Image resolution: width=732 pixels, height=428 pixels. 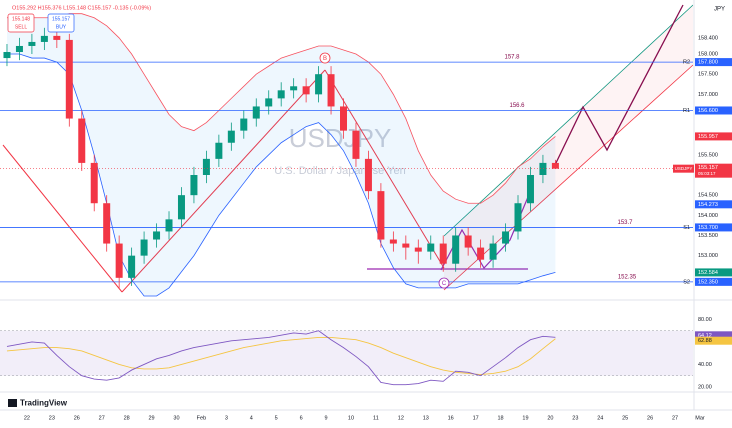 What do you see at coordinates (426, 418) in the screenshot?
I see `x-tick-label: 13` at bounding box center [426, 418].